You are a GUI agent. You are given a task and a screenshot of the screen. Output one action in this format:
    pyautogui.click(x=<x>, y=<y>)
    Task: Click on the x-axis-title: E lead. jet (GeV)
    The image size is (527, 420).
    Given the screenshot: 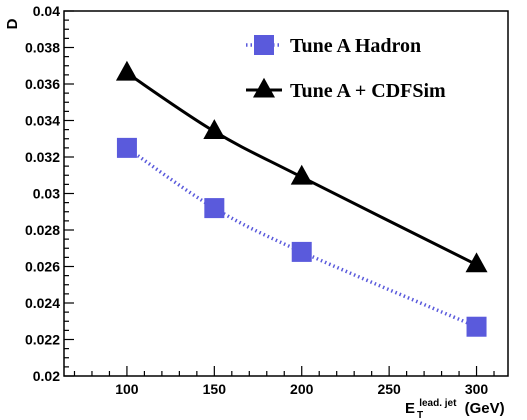 What is the action you would take?
    pyautogui.click(x=455, y=405)
    